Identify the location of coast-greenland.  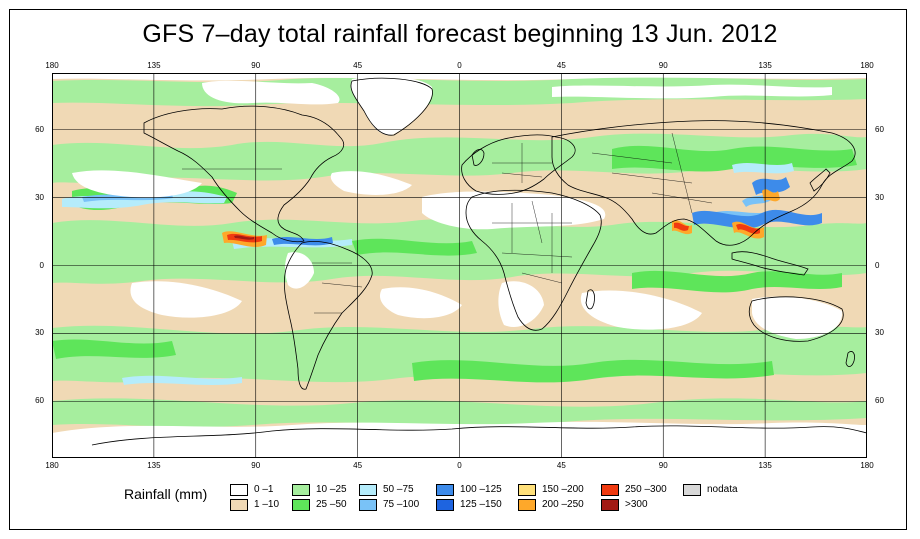
(391, 106).